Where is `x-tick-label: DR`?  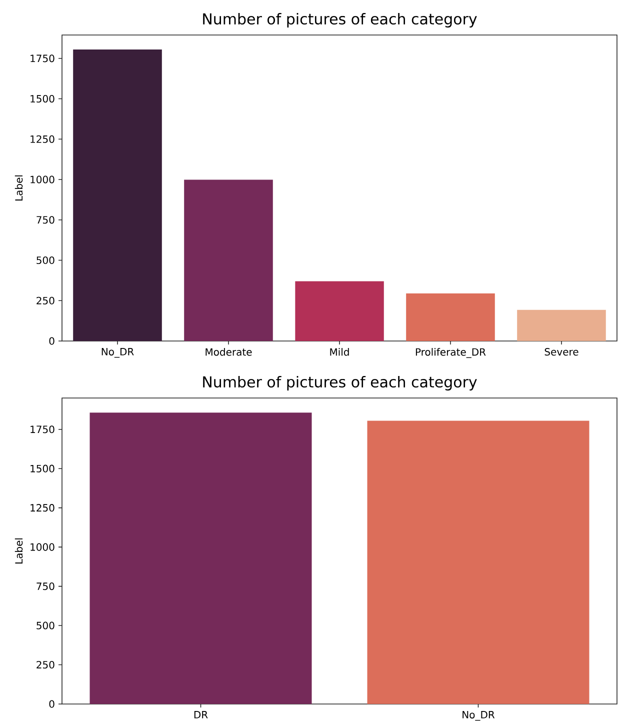
x-tick-label: DR is located at coordinates (201, 714).